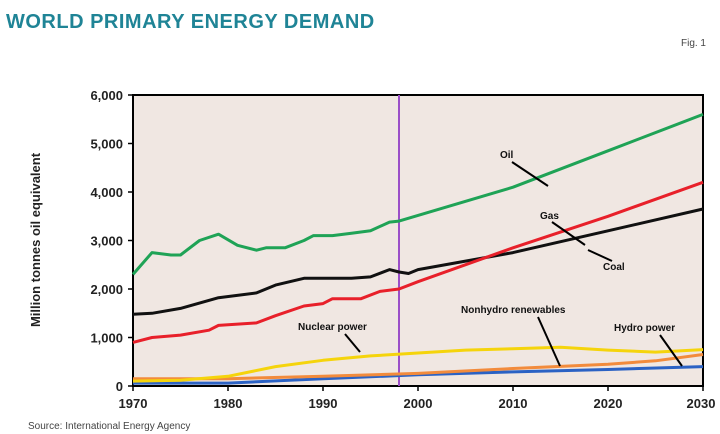  What do you see at coordinates (352, 343) in the screenshot?
I see `leader-line-nuclear` at bounding box center [352, 343].